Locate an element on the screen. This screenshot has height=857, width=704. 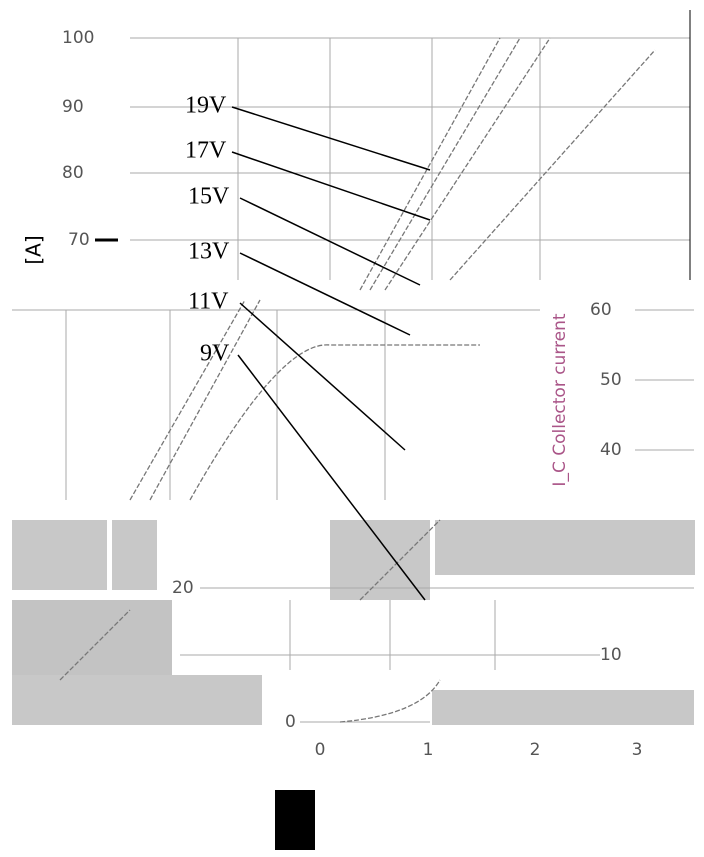
y-tick-label: 100 is located at coordinates (78, 38).